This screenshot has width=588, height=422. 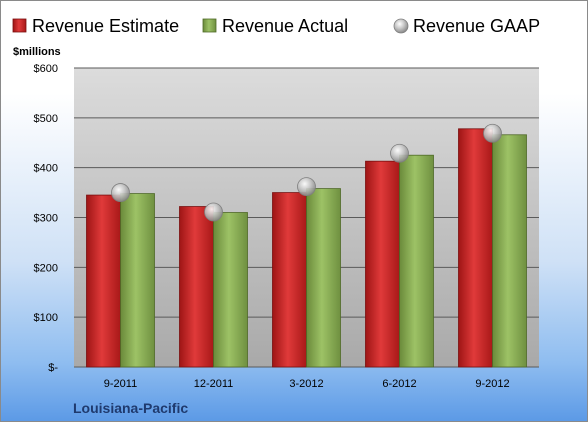 I want to click on y-tick-label: $-, so click(x=53, y=368).